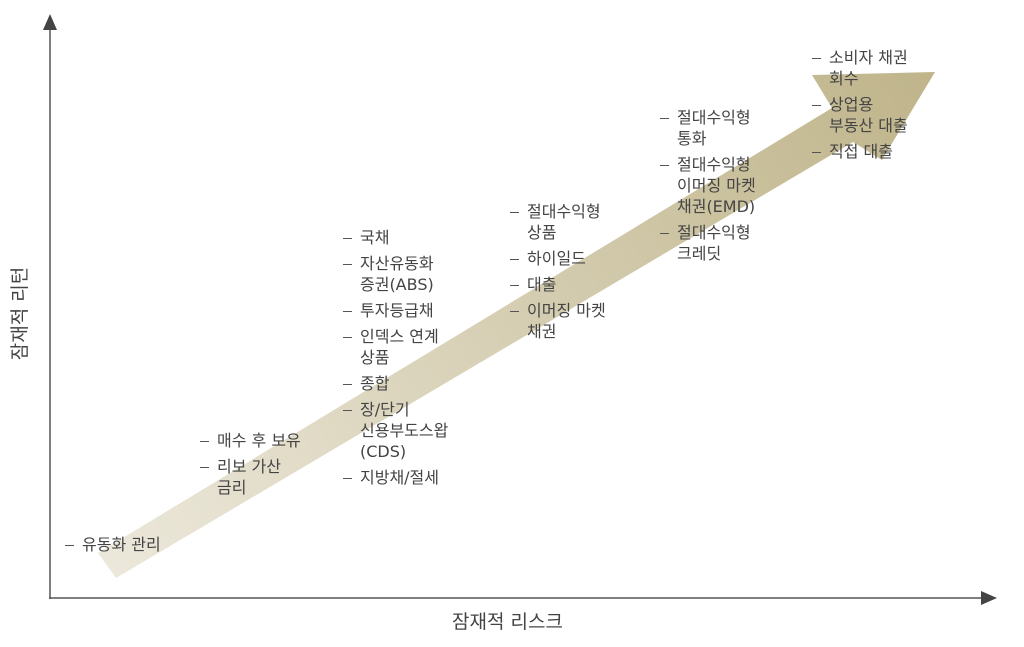  What do you see at coordinates (542, 284) in the screenshot?
I see `item-text: 대출` at bounding box center [542, 284].